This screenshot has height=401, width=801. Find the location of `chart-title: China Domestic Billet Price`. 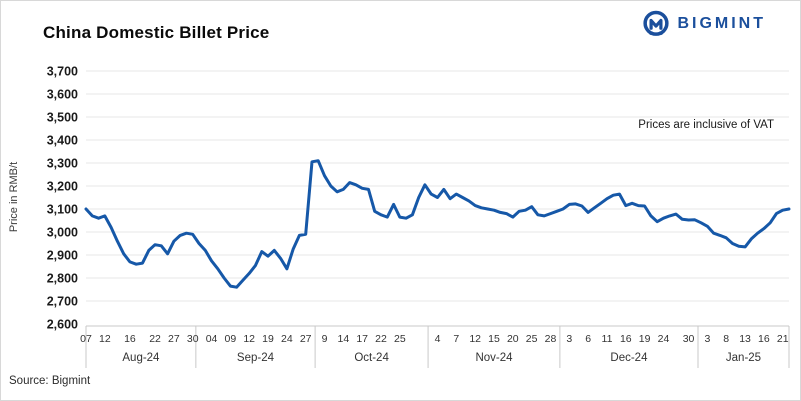

chart-title: China Domestic Billet Price is located at coordinates (156, 32).